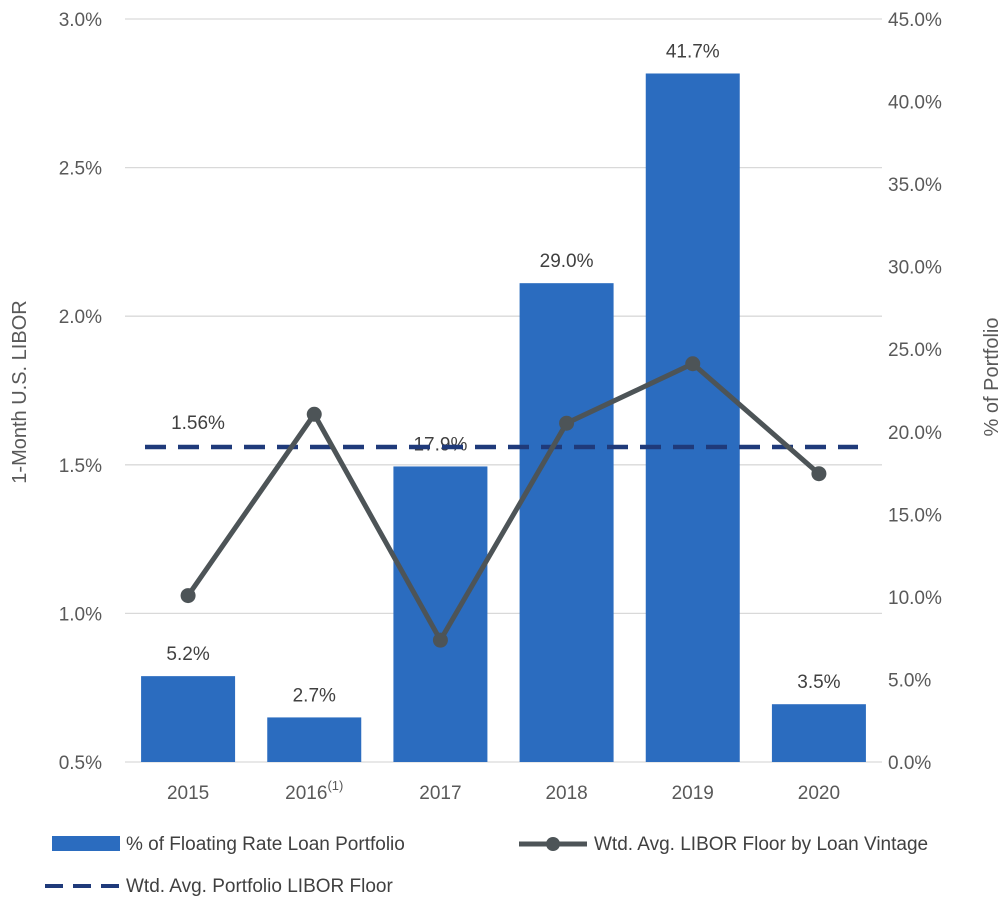 Image resolution: width=1008 pixels, height=898 pixels. I want to click on right-tick-label: 35.0%, so click(915, 185).